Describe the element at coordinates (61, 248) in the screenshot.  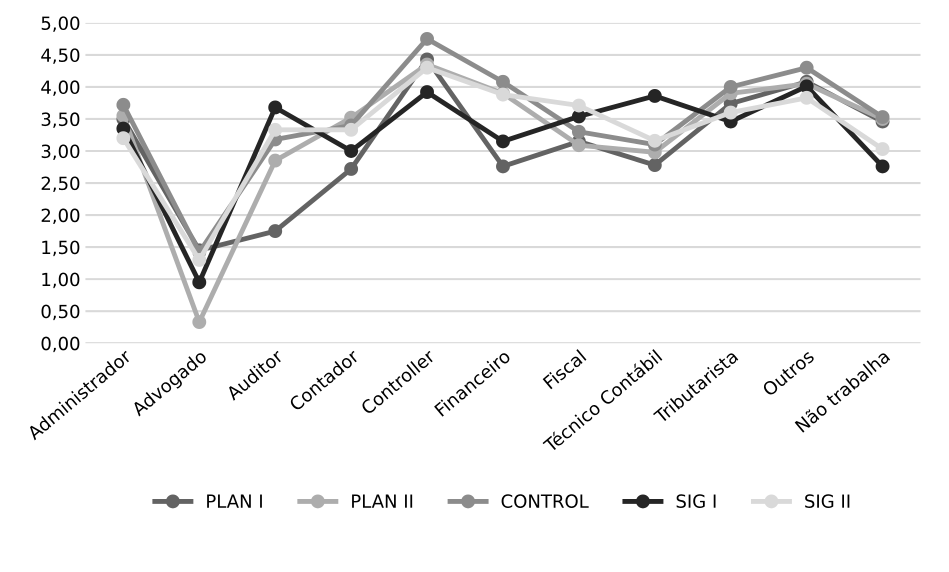
I see `y-tick-label: 1,50` at that location.